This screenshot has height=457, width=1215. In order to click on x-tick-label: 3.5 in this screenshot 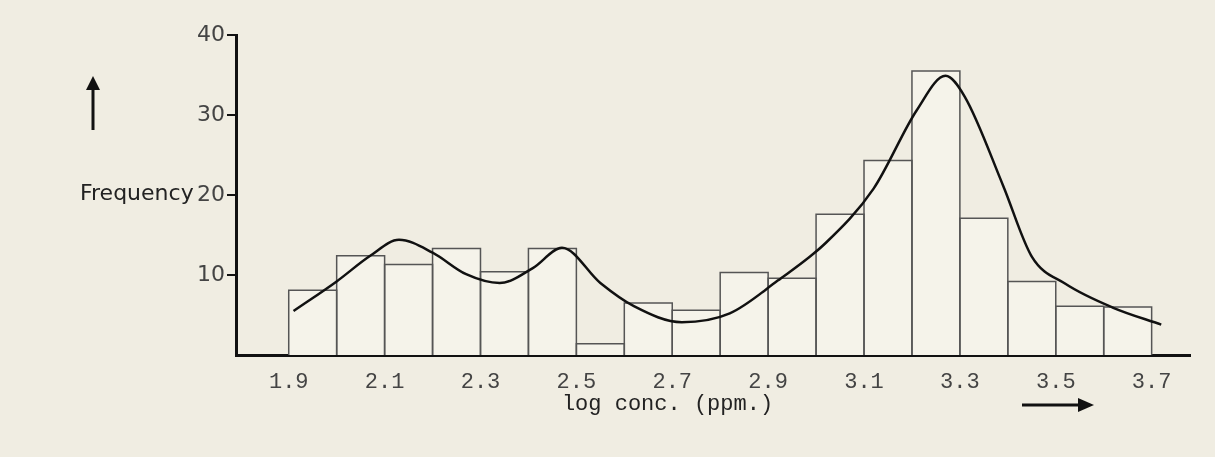, I will do `click(1055, 383)`.